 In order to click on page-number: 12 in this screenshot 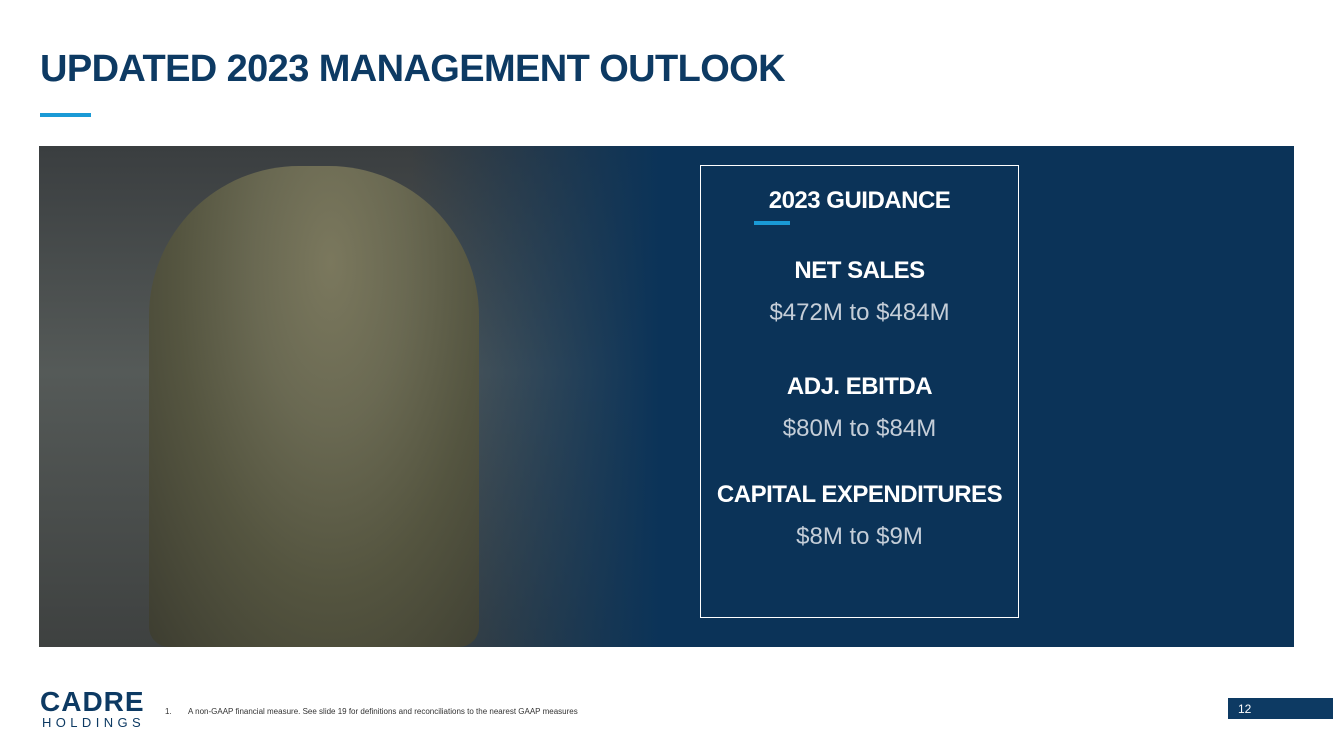, I will do `click(1245, 709)`.